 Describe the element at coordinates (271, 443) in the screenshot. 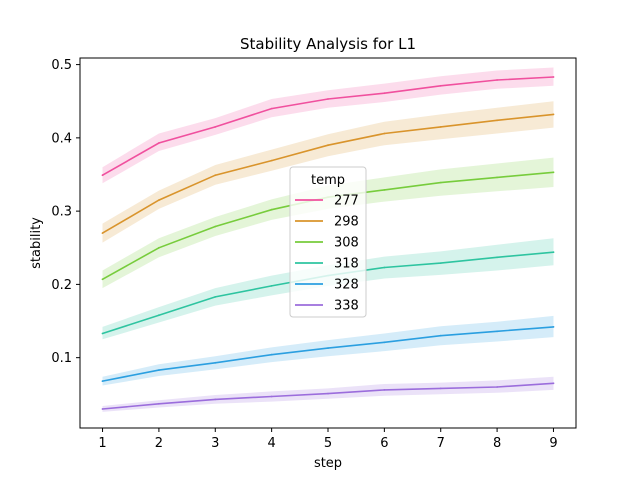

I see `x-tick-label: 4` at that location.